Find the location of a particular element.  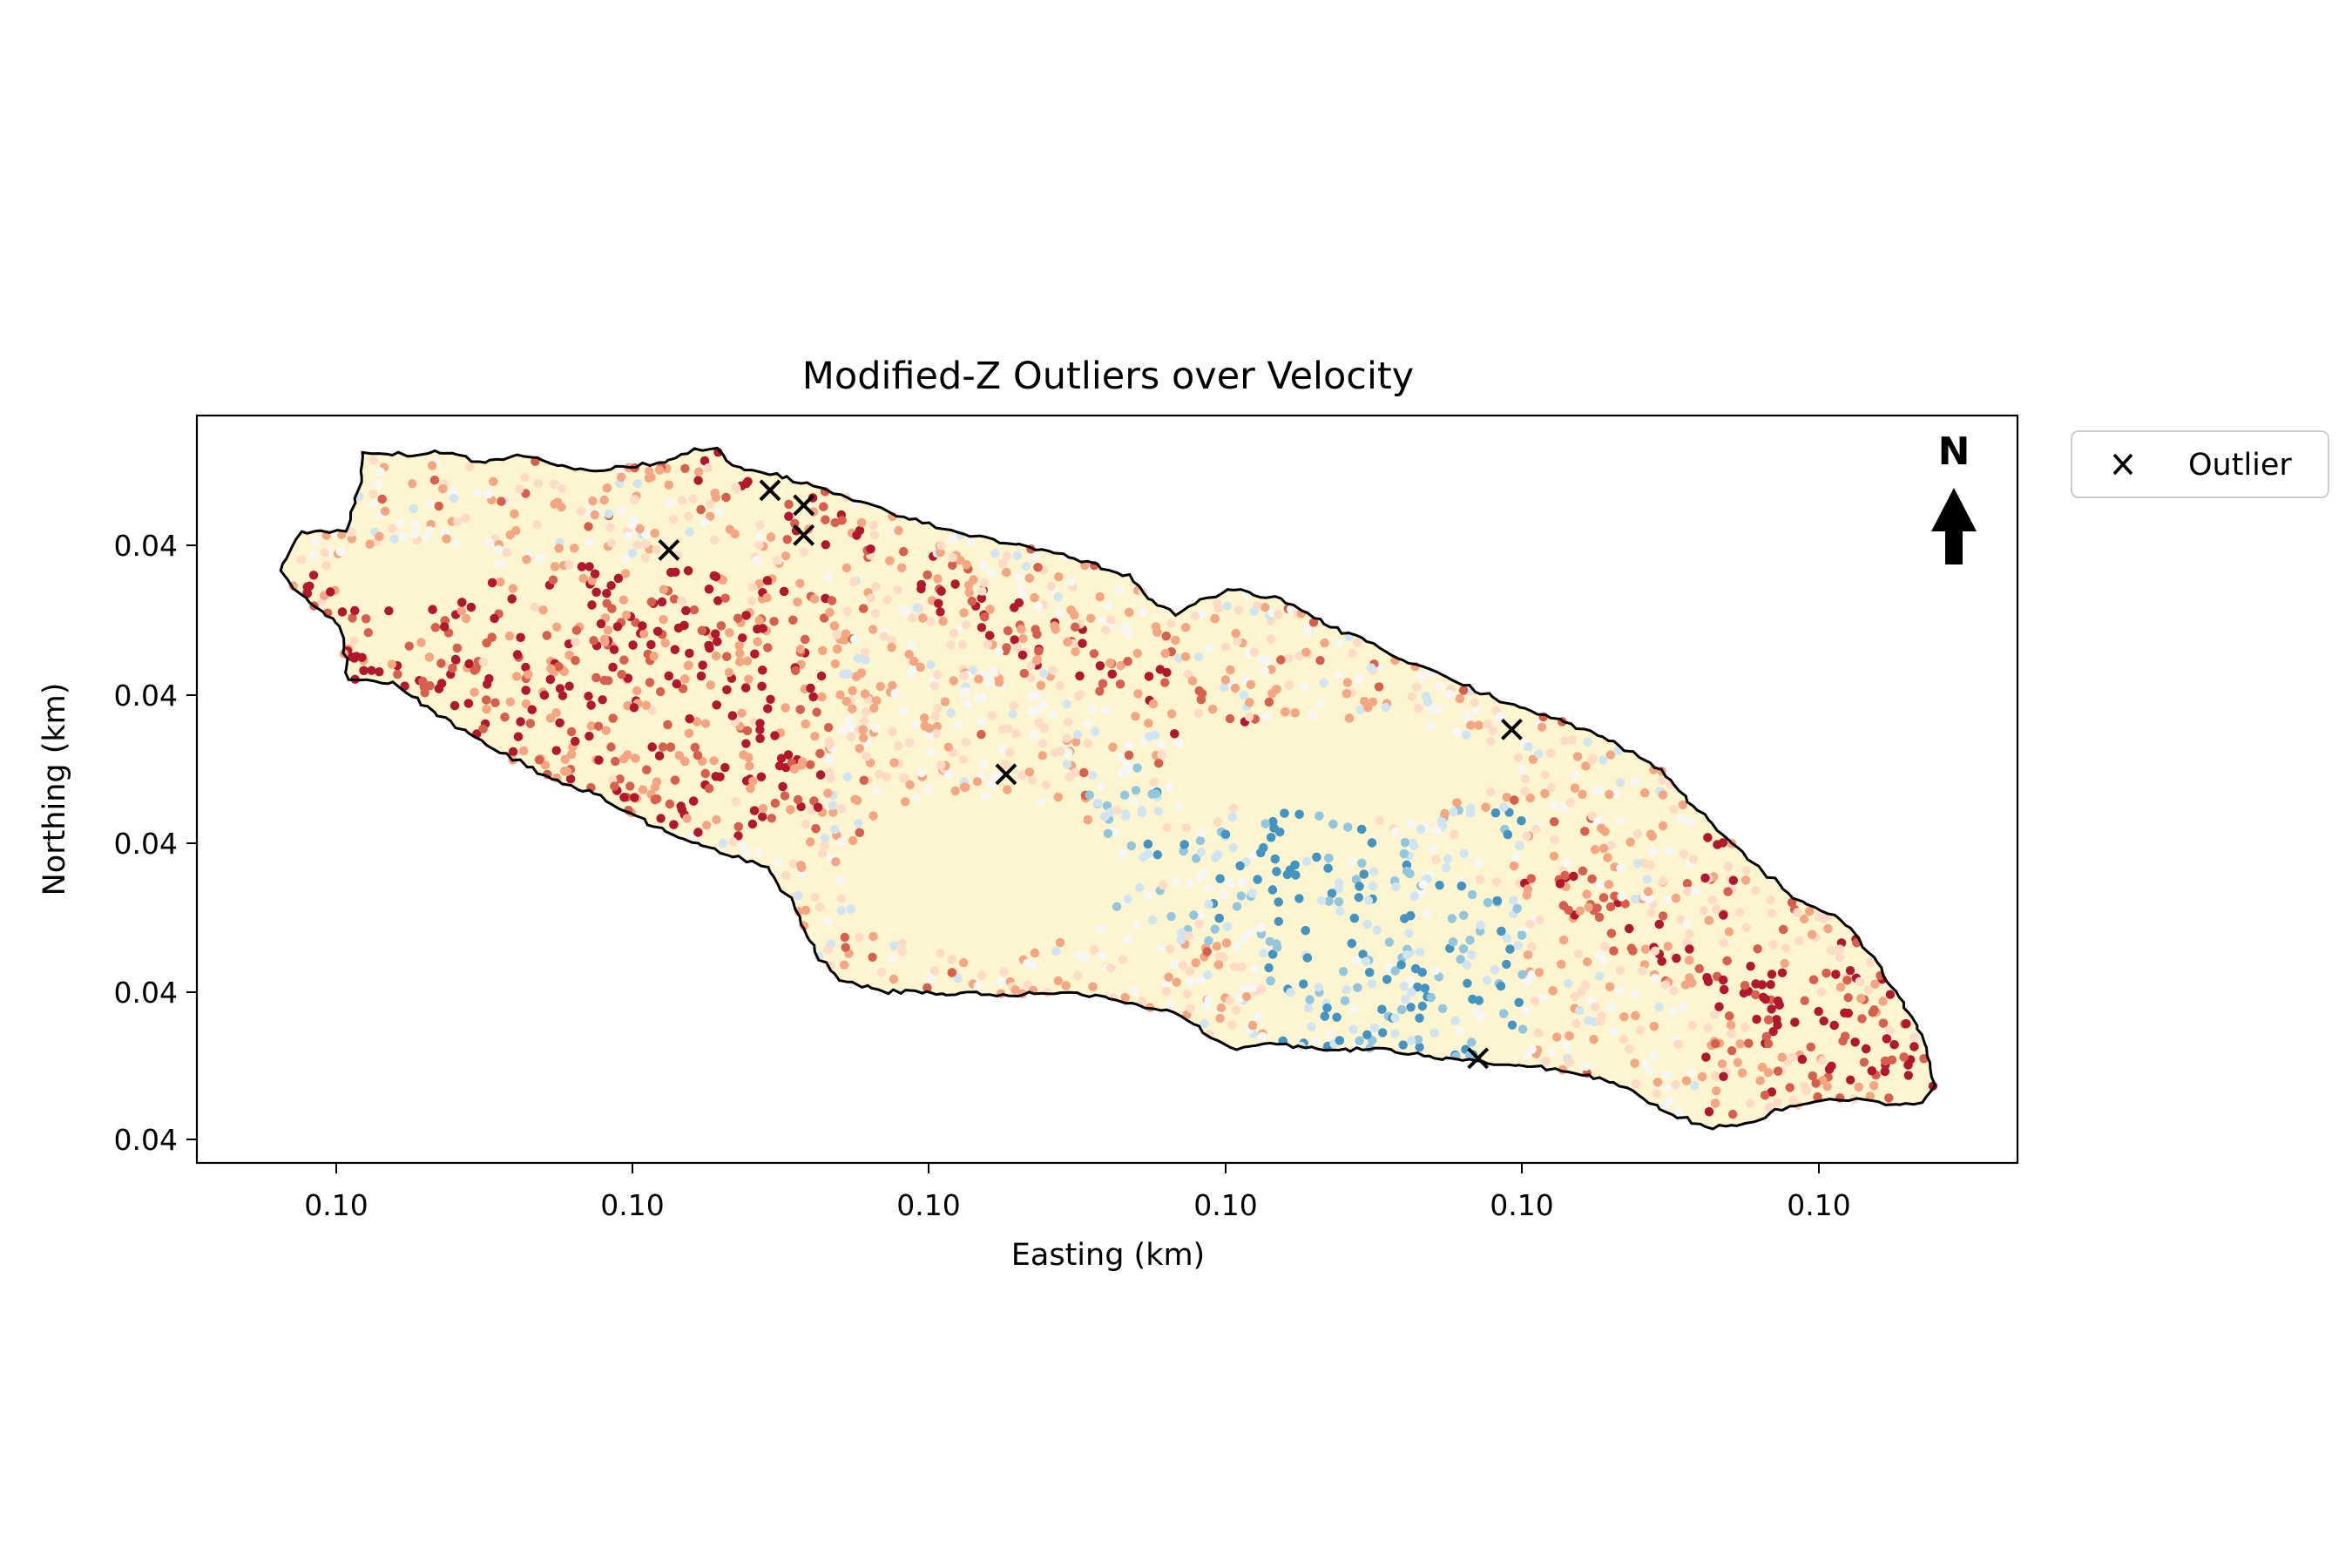

x-tick-label: 0.10 is located at coordinates (1818, 1205).